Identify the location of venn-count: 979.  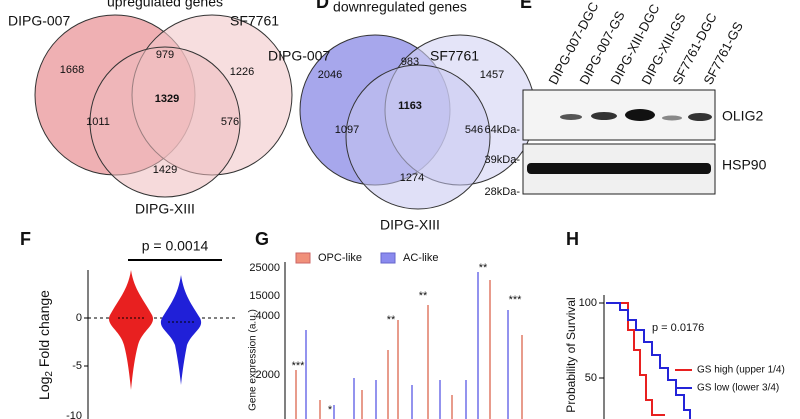
(165, 55).